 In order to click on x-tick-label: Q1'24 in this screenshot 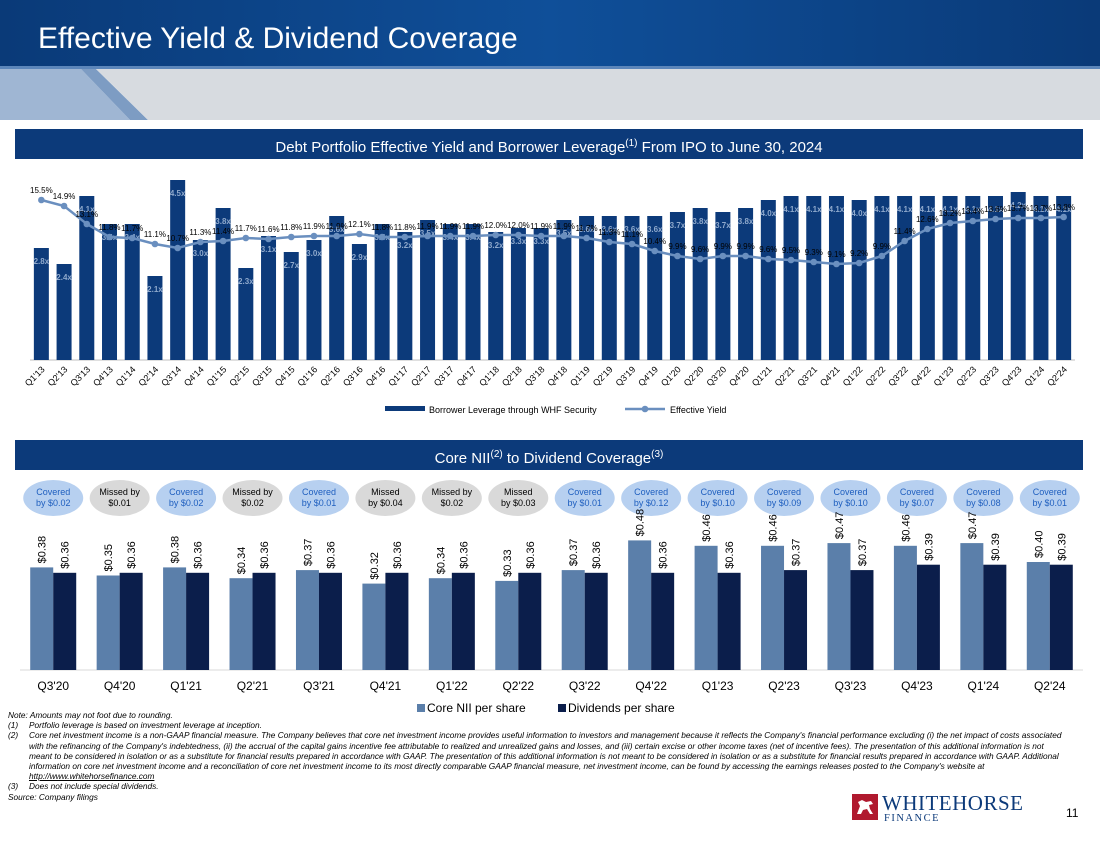, I will do `click(1034, 376)`.